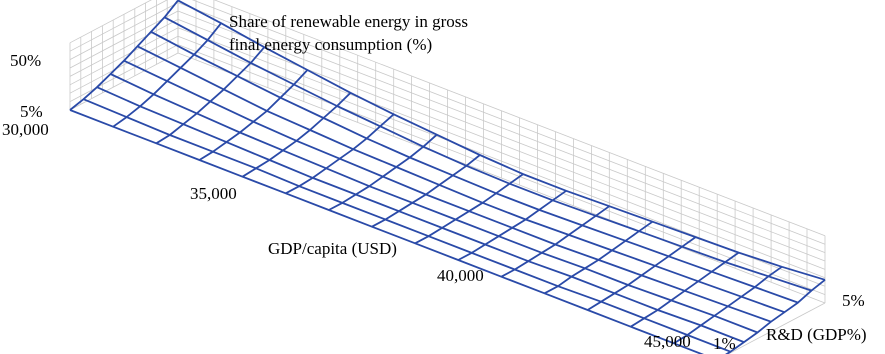 Image resolution: width=885 pixels, height=354 pixels. Describe the element at coordinates (213, 193) in the screenshot. I see `x-tick-label-35000: 35,000` at that location.